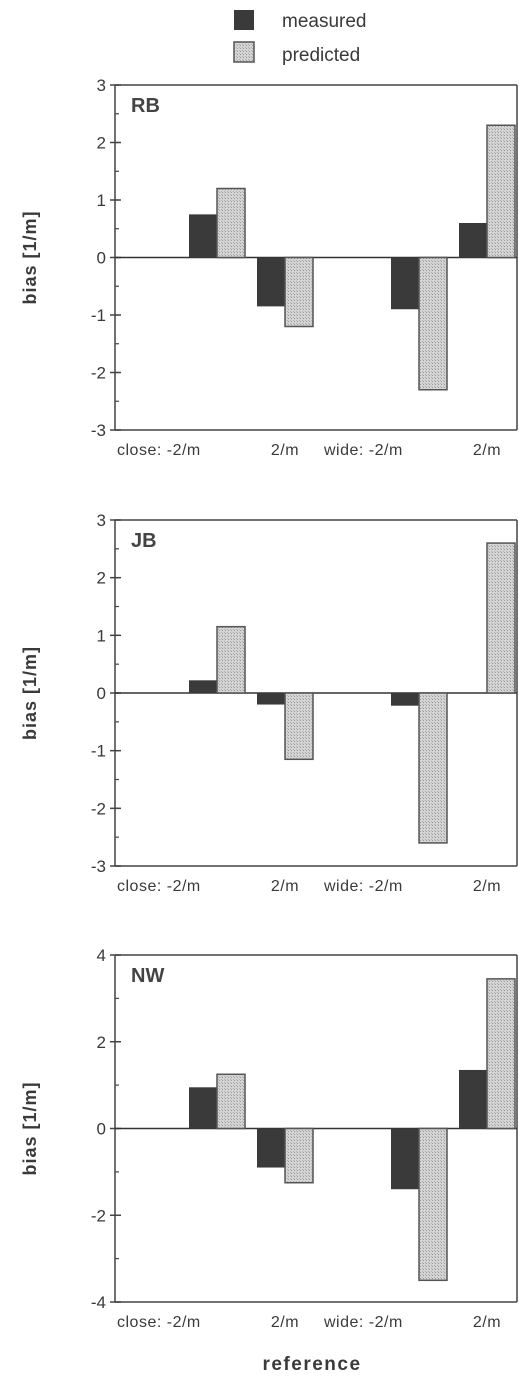 The width and height of the screenshot is (519, 1379). What do you see at coordinates (244, 52) in the screenshot?
I see `legend-swatch-predicted` at bounding box center [244, 52].